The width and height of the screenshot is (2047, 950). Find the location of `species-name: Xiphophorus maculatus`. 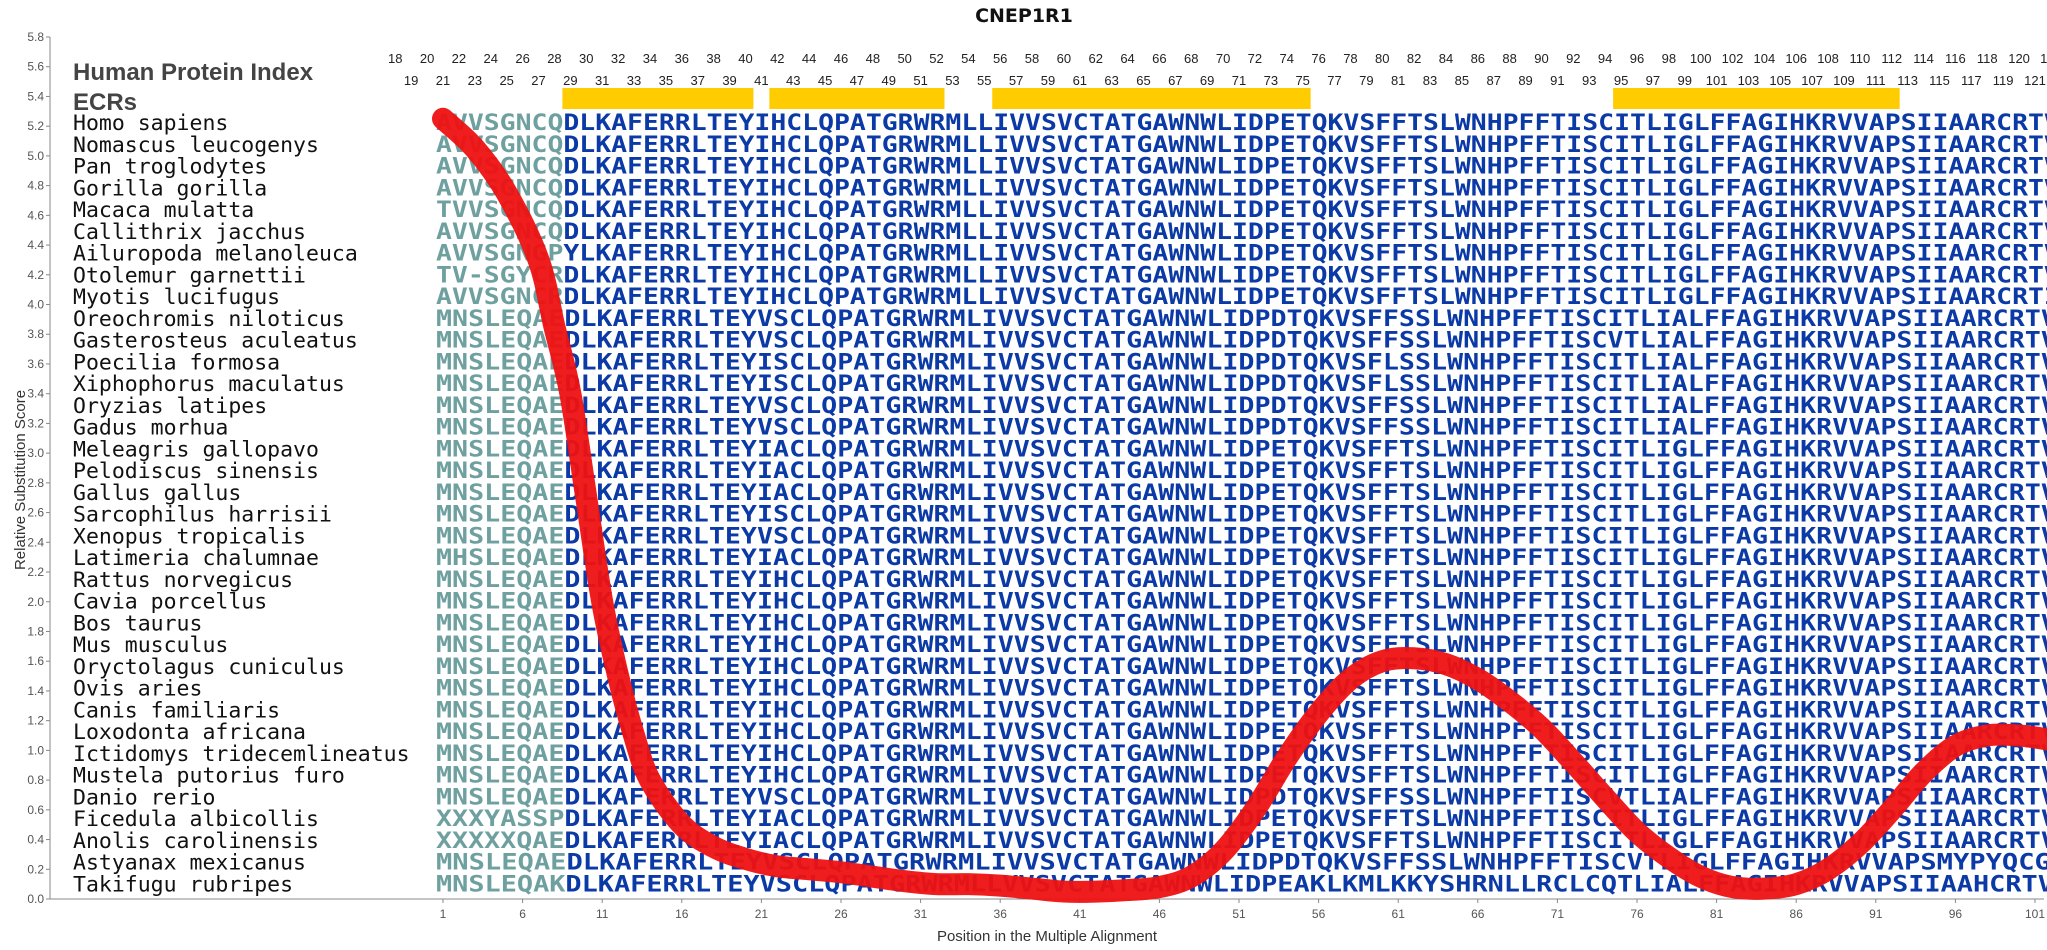

species-name: Xiphophorus maculatus is located at coordinates (209, 384).